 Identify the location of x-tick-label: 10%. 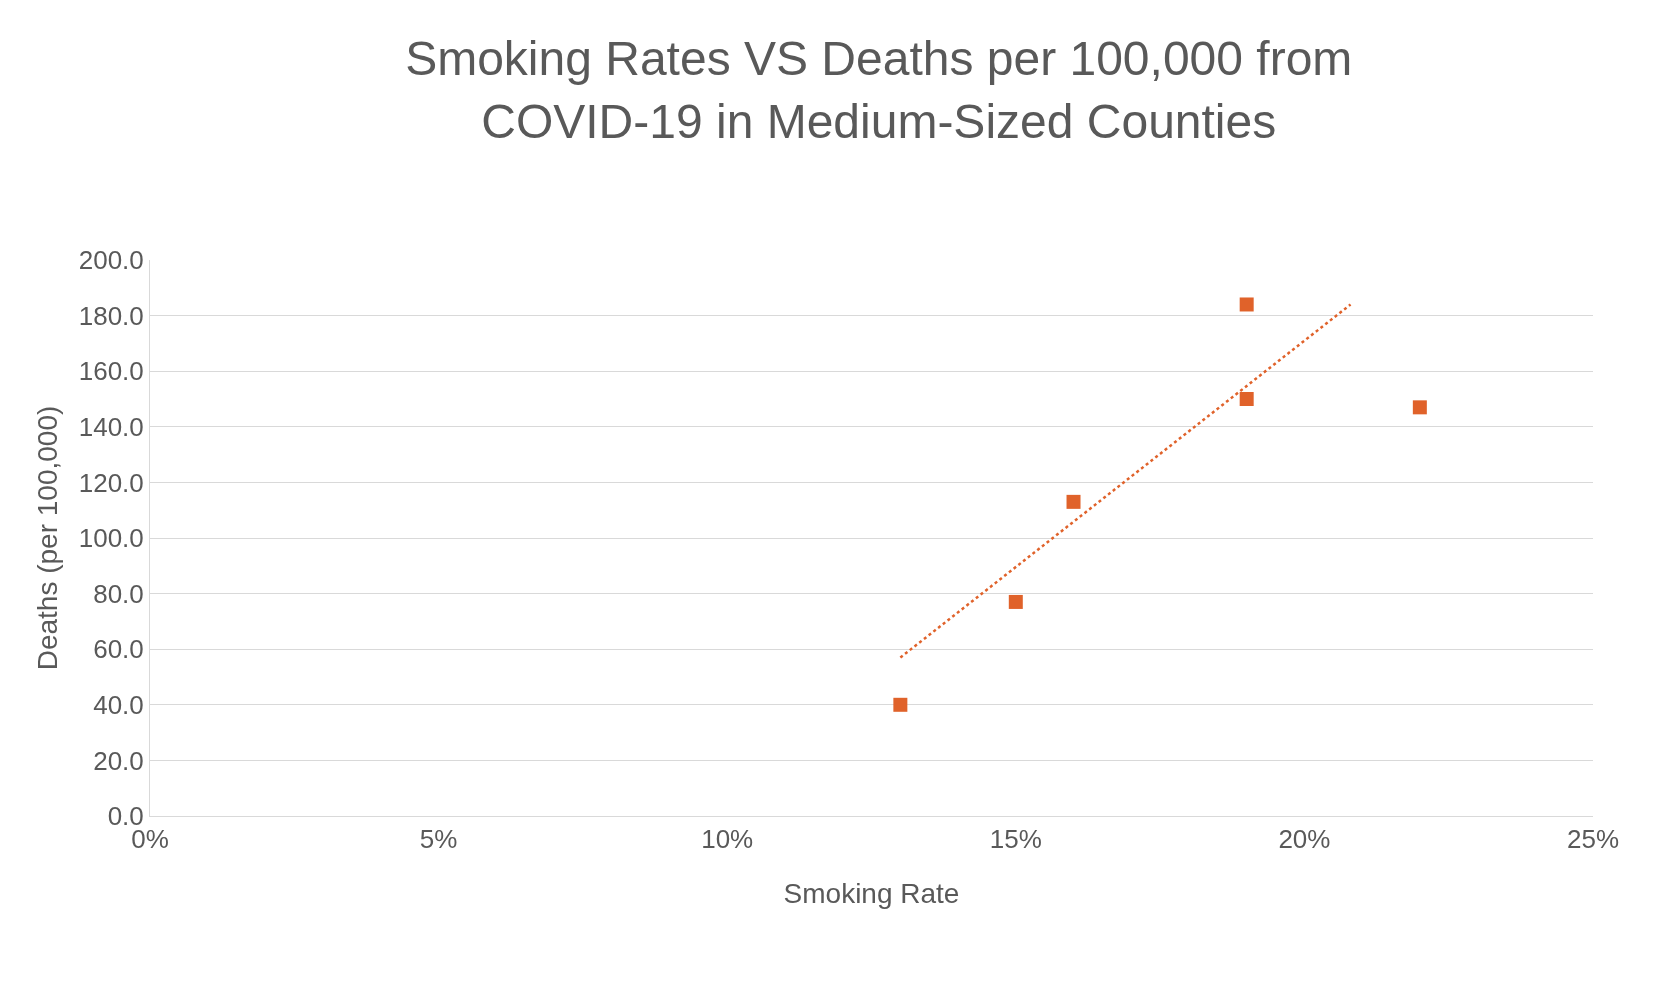
(727, 839).